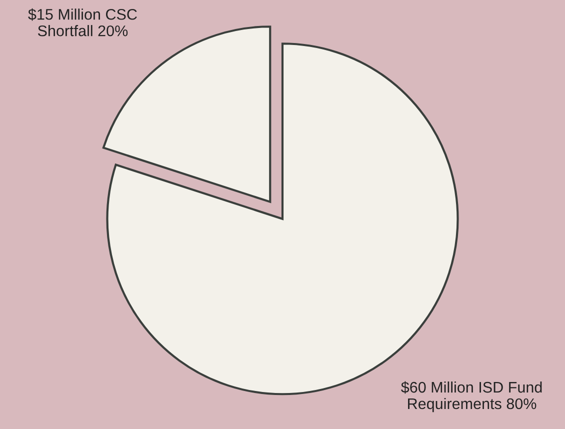 This screenshot has width=565, height=429. Describe the element at coordinates (82, 22) in the screenshot. I see `slice-label: $15 Million CSC Shortfall 20%` at that location.